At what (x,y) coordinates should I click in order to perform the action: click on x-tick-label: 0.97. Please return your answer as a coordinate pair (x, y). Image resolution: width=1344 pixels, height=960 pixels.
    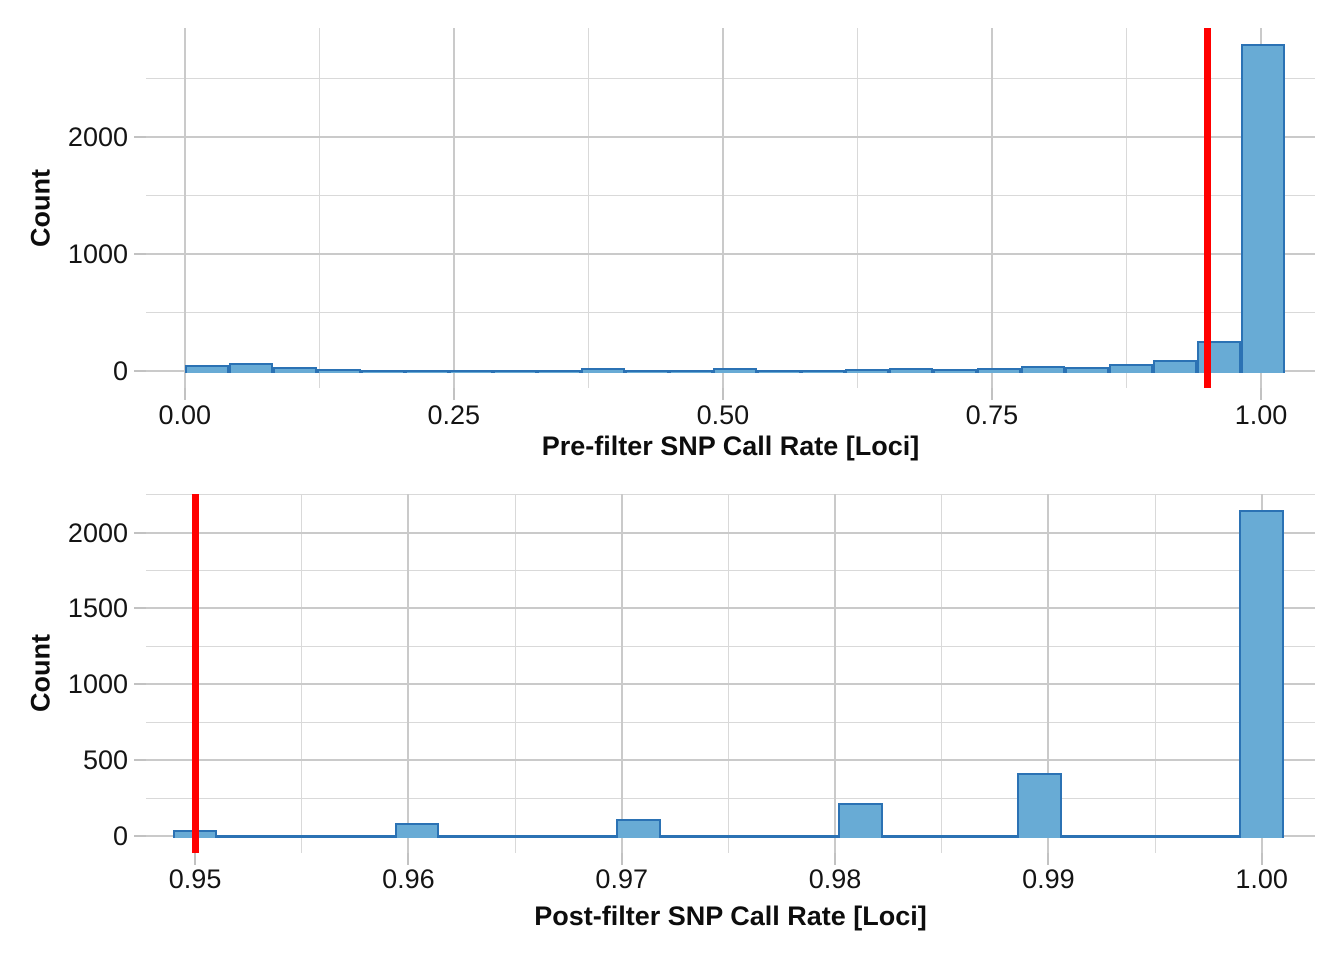
    Looking at the image, I should click on (621, 879).